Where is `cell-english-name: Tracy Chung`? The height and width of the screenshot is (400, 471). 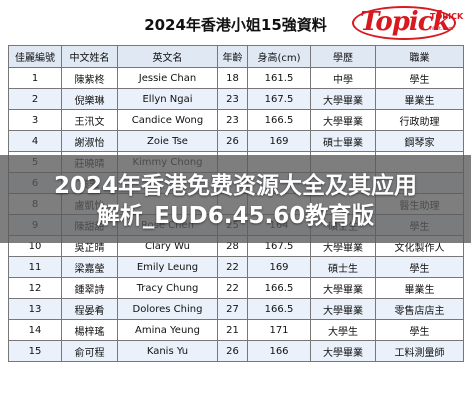
cell-english-name: Tracy Chung is located at coordinates (167, 288).